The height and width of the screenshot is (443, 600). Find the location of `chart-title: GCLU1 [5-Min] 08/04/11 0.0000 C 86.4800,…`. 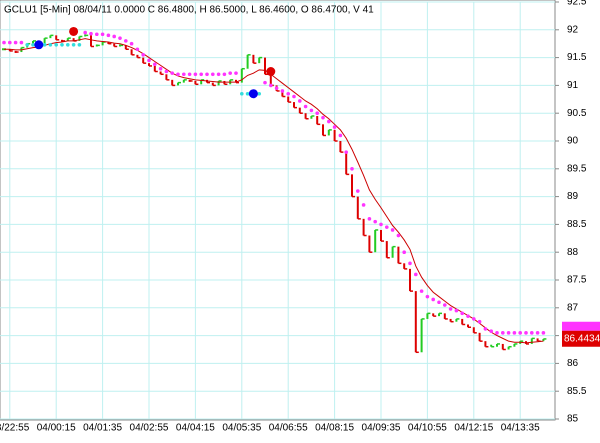

chart-title: GCLU1 [5-Min] 08/04/11 0.0000 C 86.4800,… is located at coordinates (189, 10).